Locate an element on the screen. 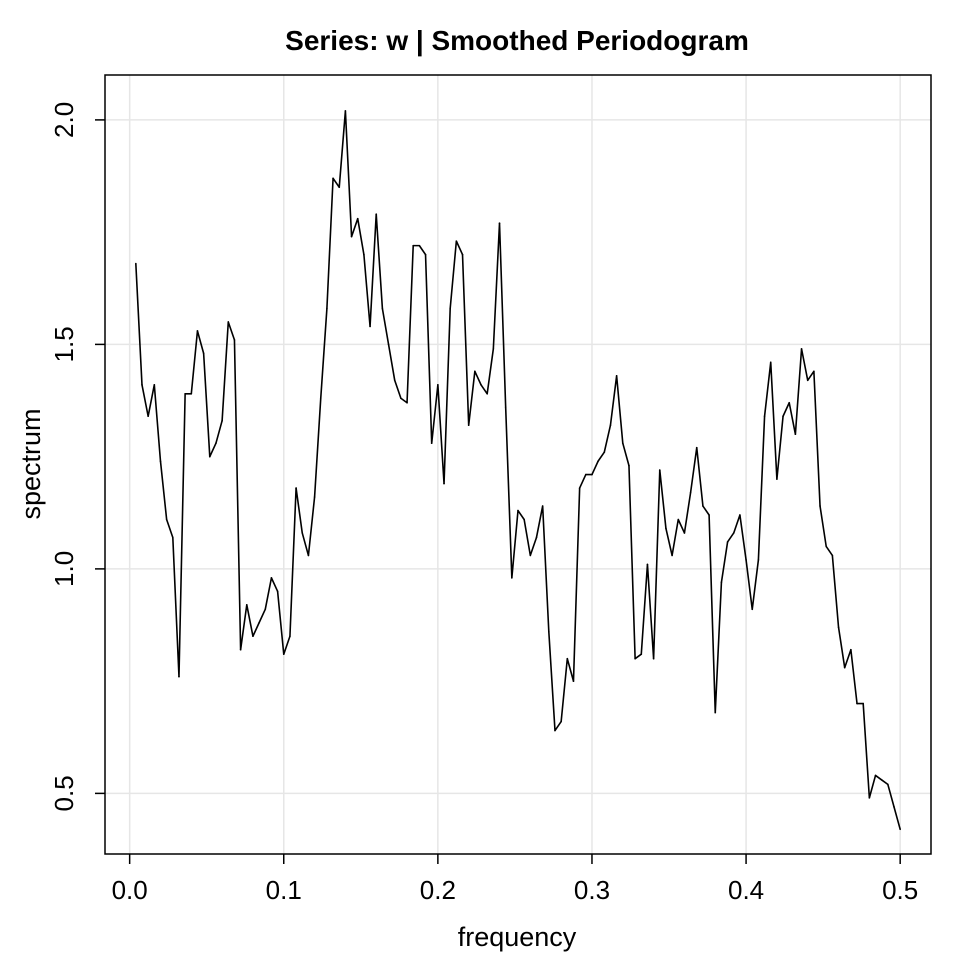  x-tick-label: 0.3 is located at coordinates (592, 890).